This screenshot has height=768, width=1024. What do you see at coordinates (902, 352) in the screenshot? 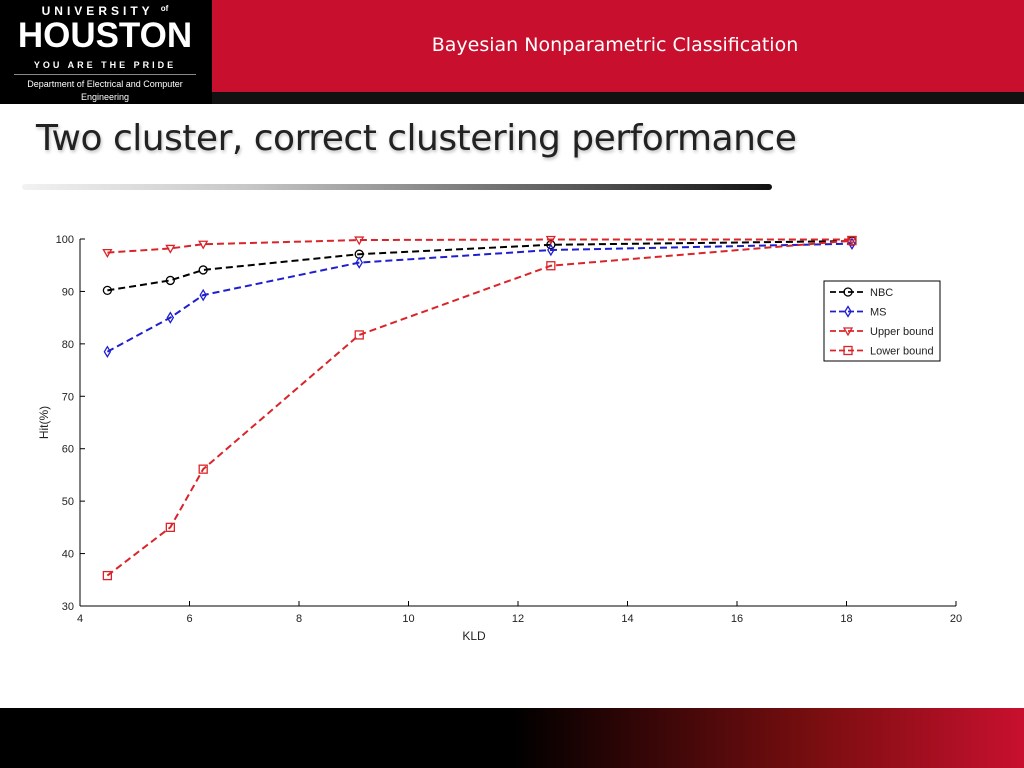
I see `legend-label-lower-bound: Lower bound` at bounding box center [902, 352].